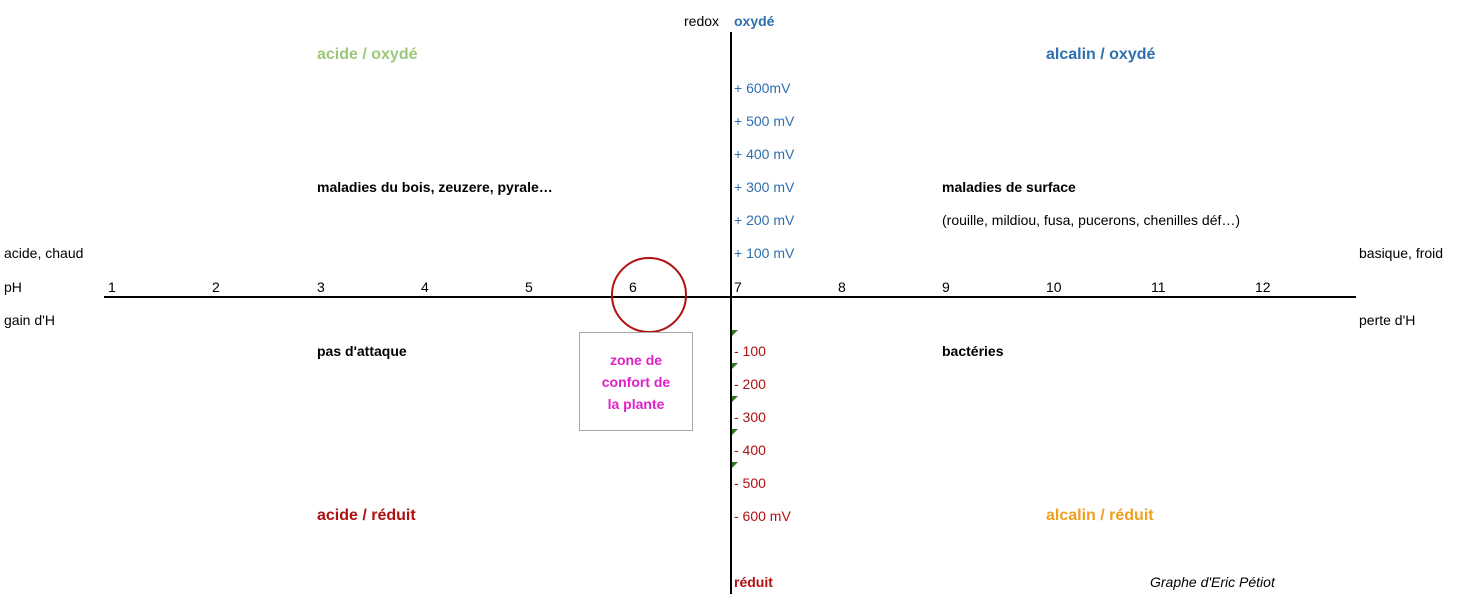  I want to click on ph-tick-1: 1, so click(112, 287).